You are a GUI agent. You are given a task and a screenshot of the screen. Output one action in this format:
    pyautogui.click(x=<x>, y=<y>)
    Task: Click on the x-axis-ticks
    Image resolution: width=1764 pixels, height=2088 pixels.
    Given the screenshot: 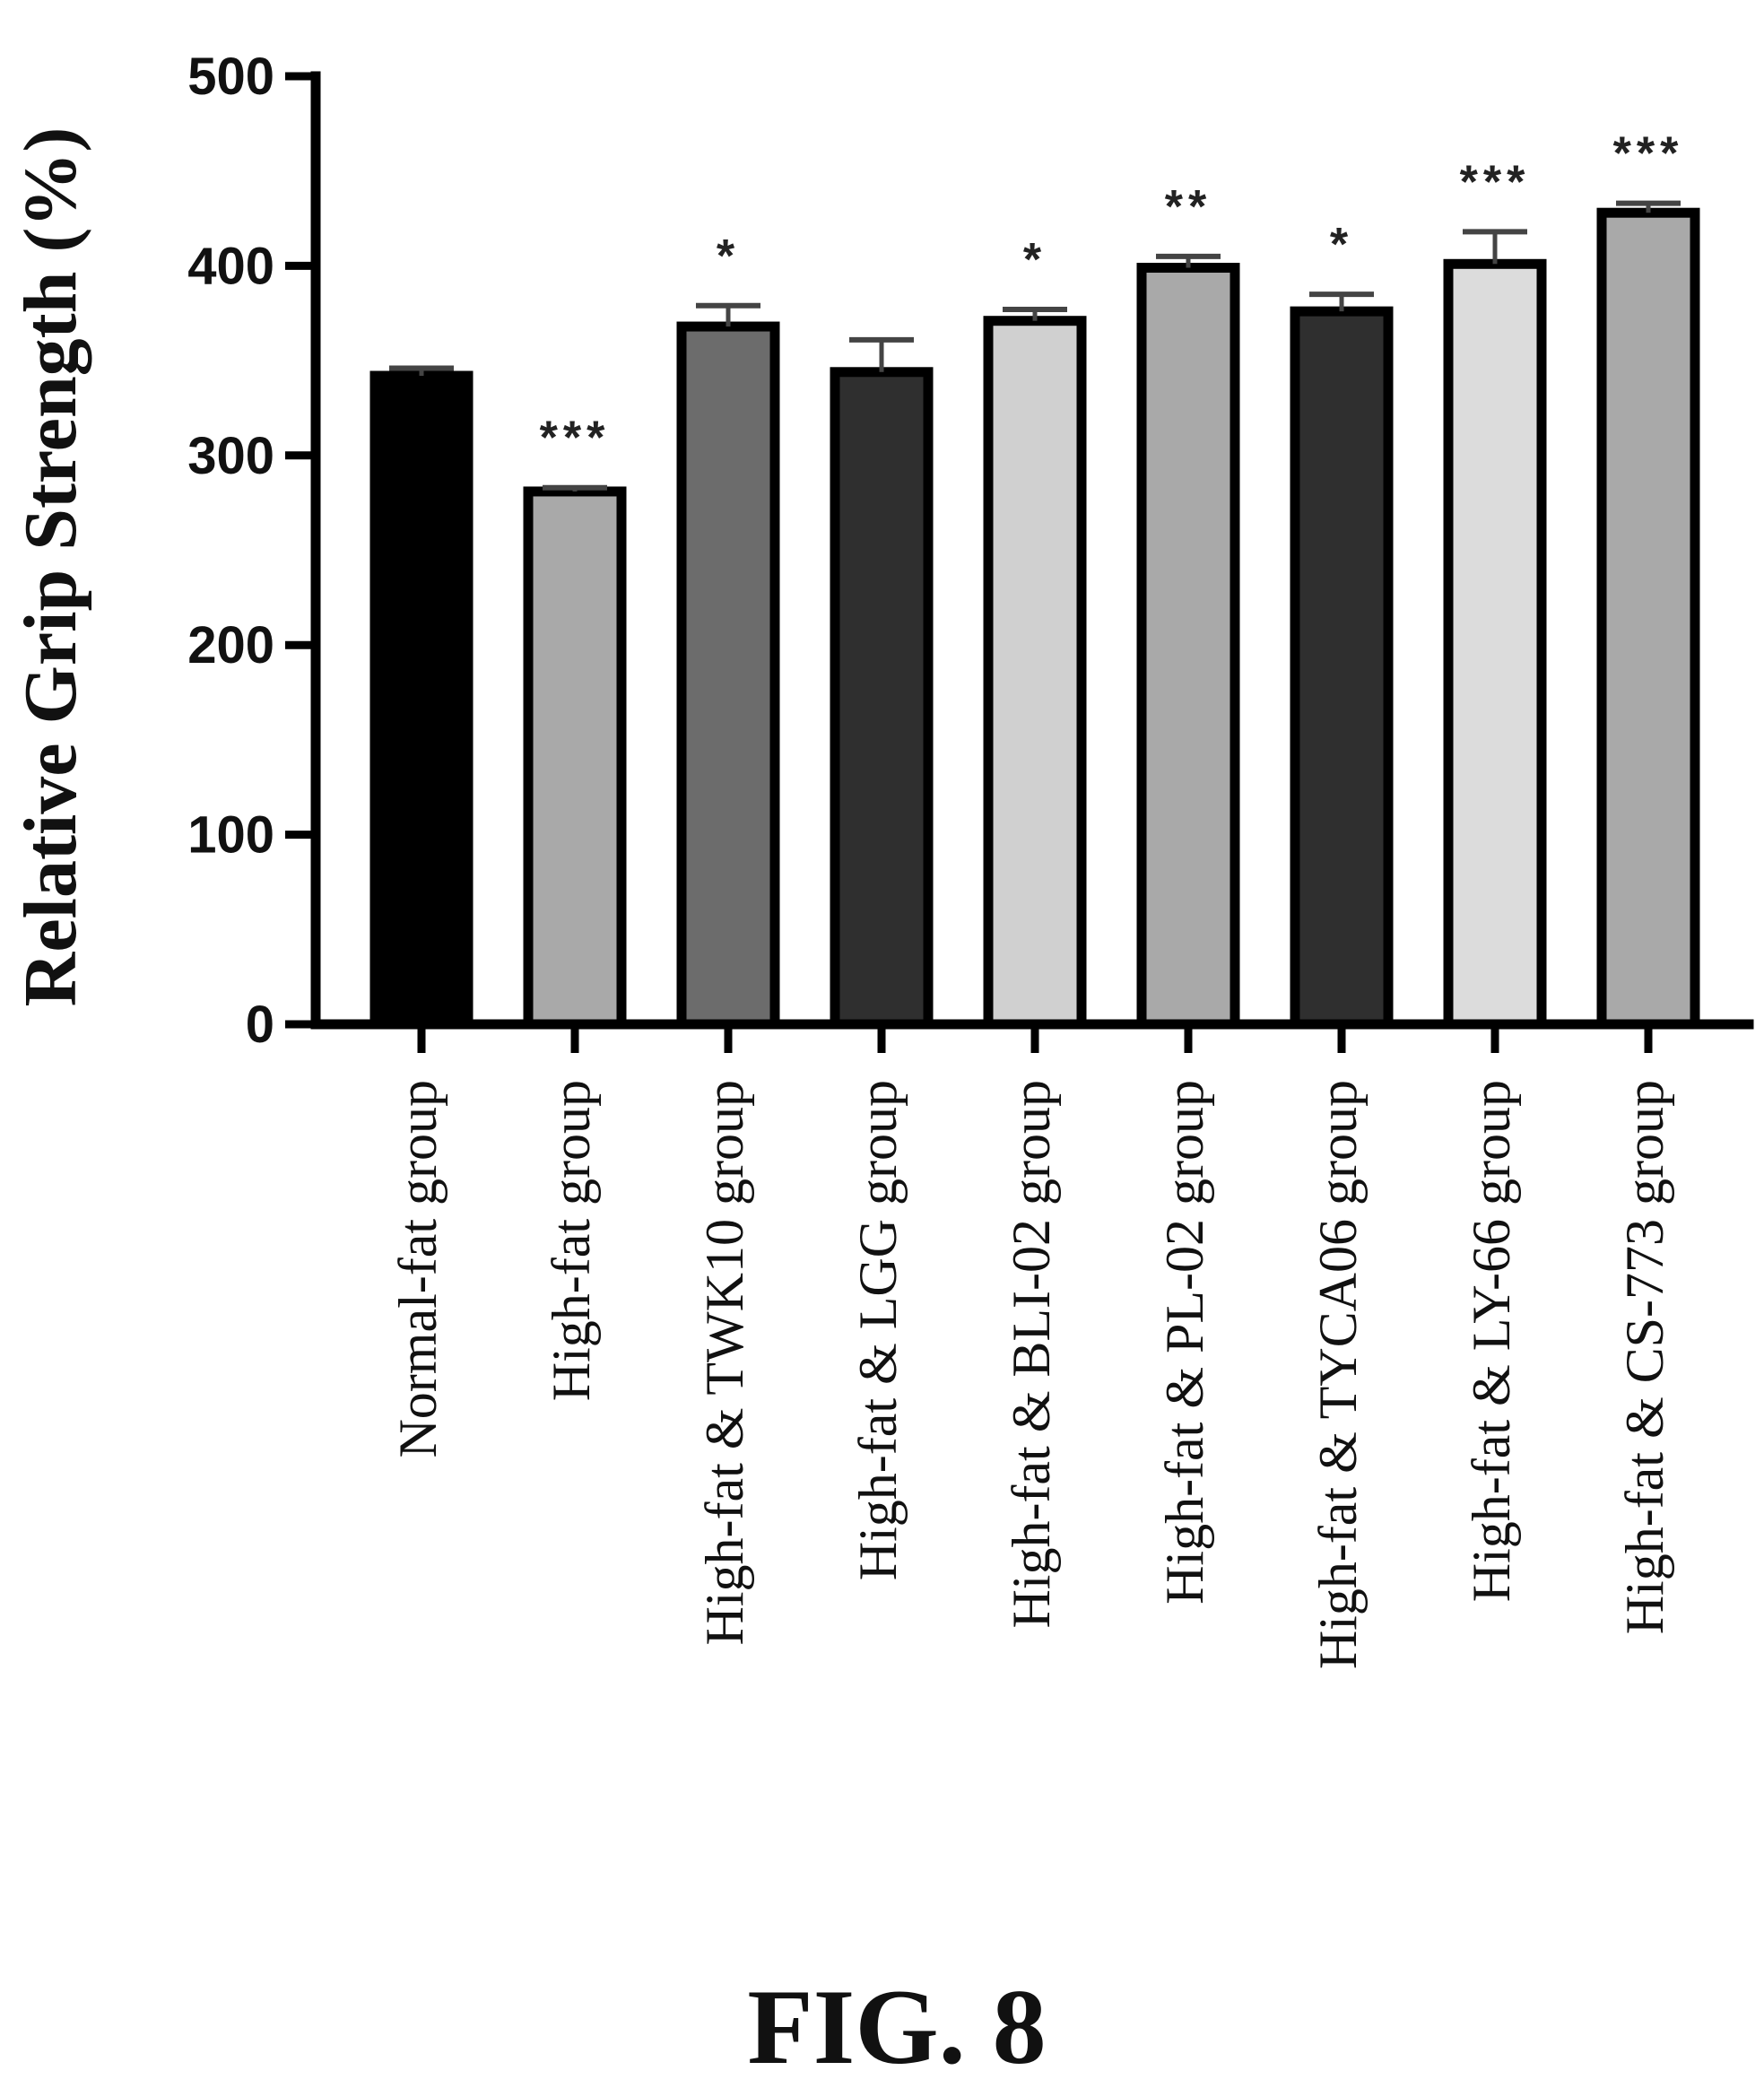 What is the action you would take?
    pyautogui.click(x=1035, y=1039)
    